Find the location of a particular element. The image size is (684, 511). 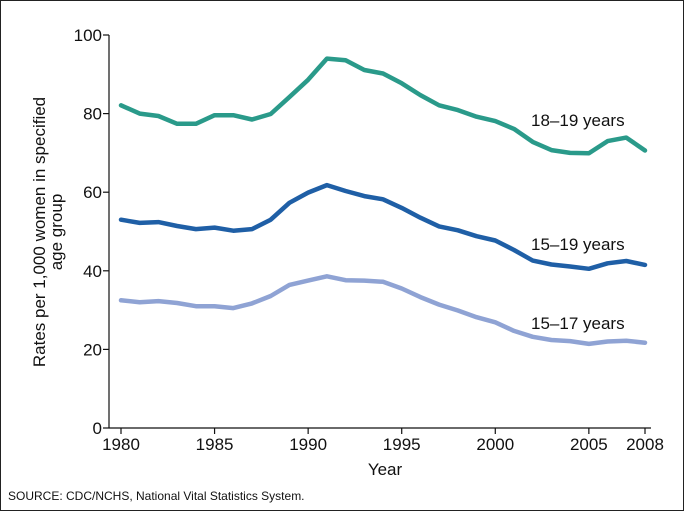

y-axis-title-line: Rates per 1,000 women in specified is located at coordinates (39, 232).